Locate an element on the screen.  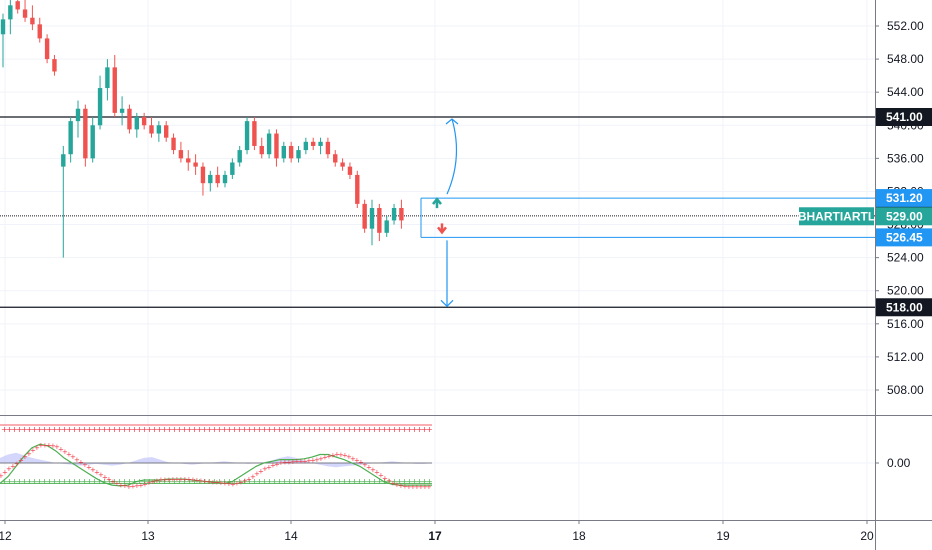
target-label-text: 531.20 is located at coordinates (904, 198).